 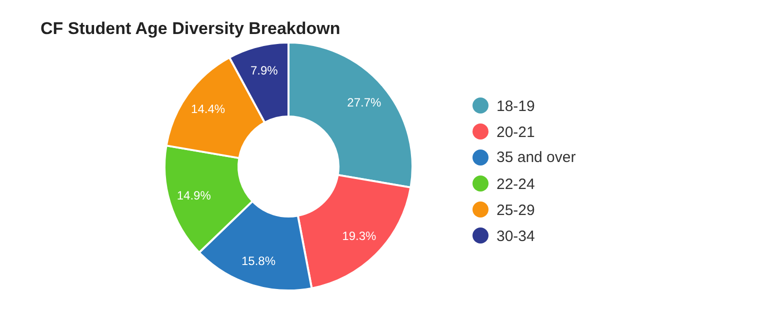 I want to click on legend-label: 35 and over, so click(x=536, y=157).